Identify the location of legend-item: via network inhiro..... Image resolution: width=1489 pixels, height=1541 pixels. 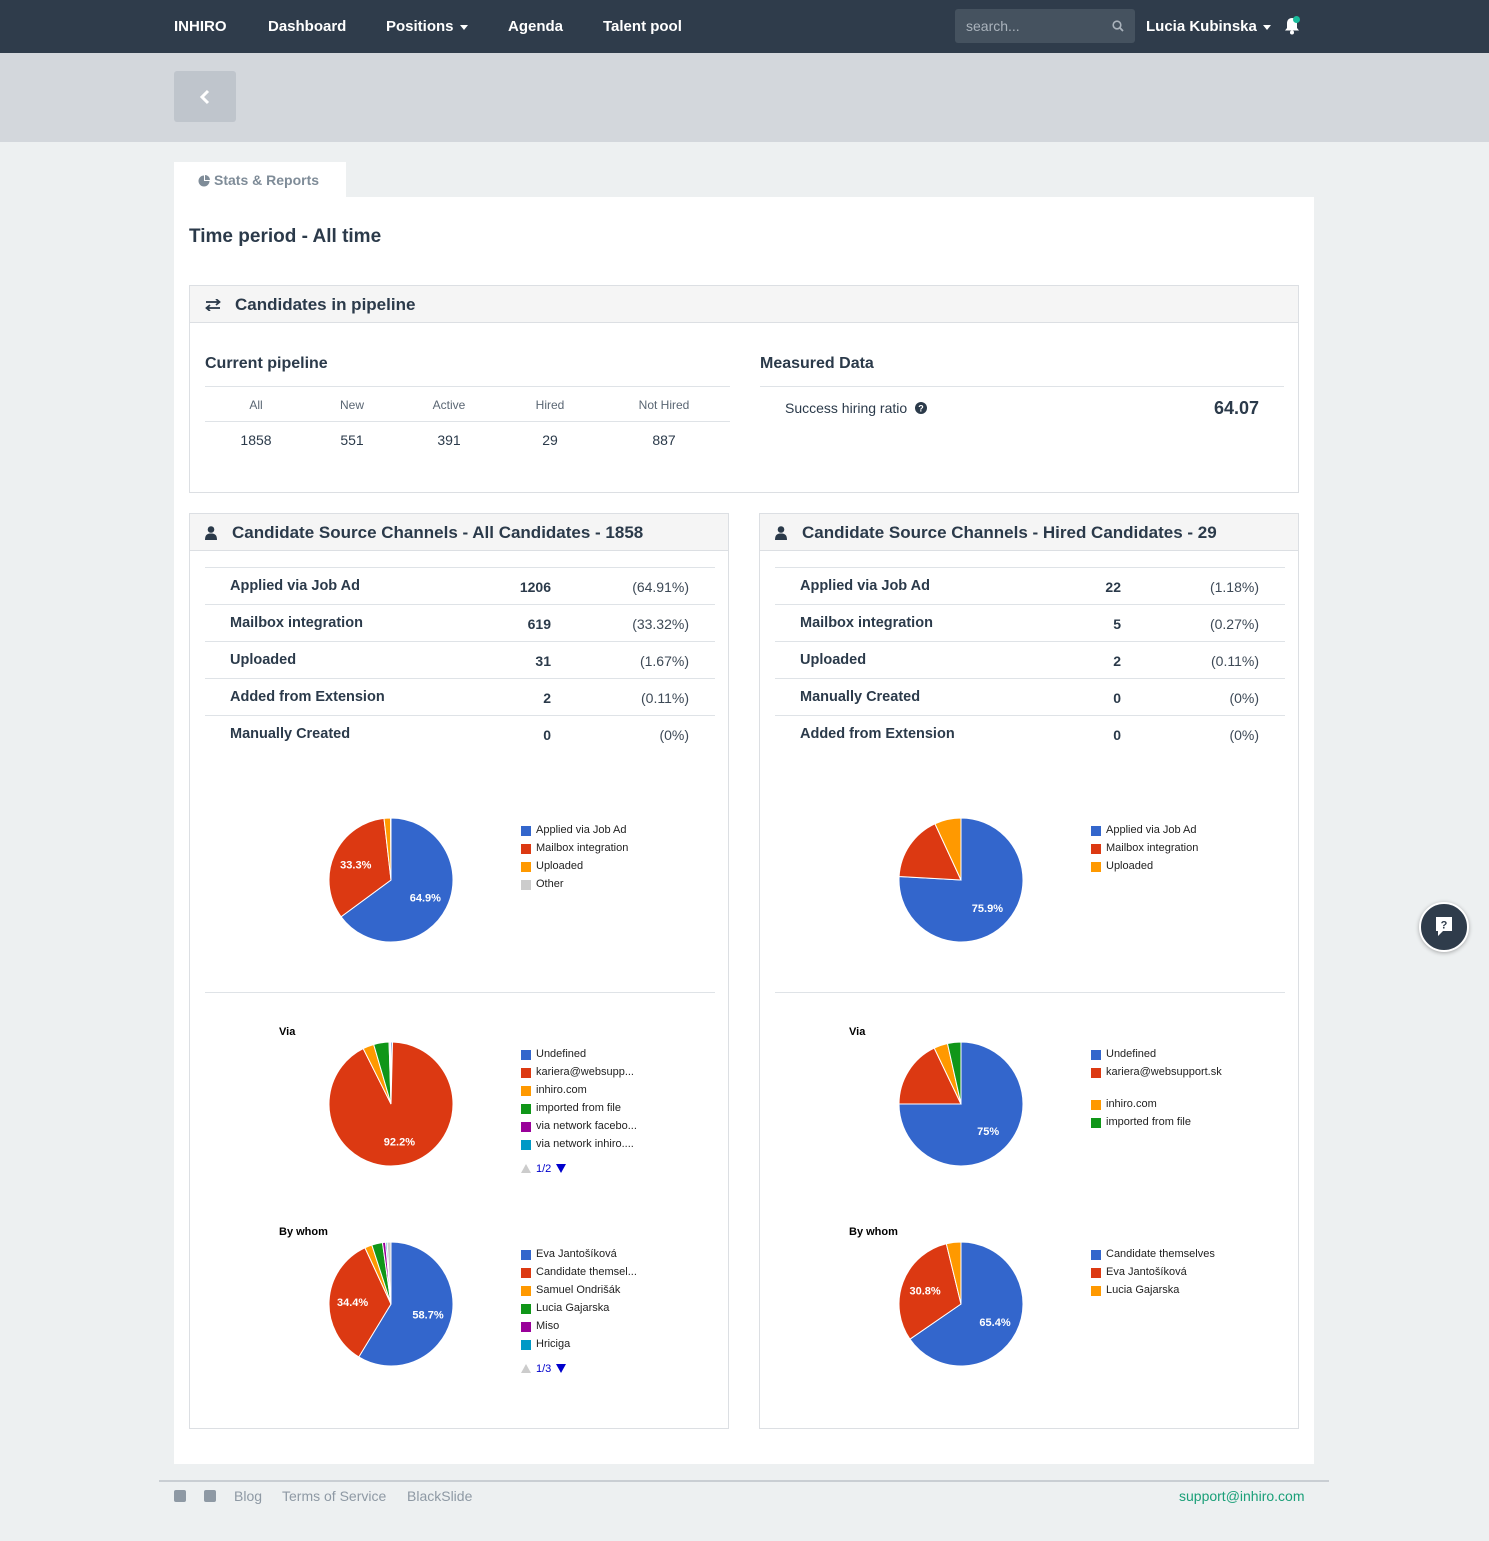
(585, 1144).